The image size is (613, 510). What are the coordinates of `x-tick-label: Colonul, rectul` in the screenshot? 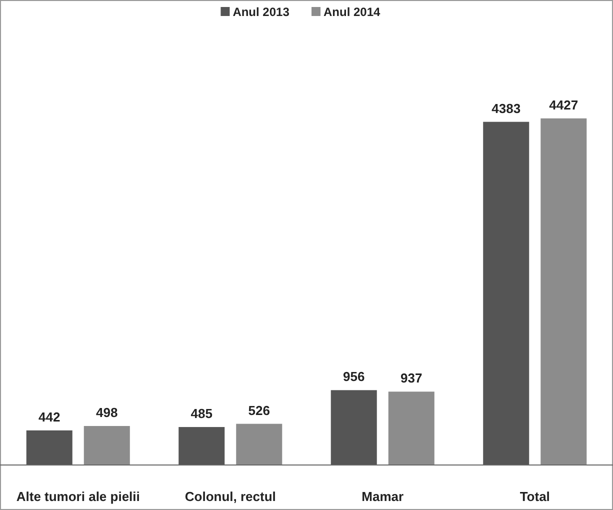 It's located at (230, 496).